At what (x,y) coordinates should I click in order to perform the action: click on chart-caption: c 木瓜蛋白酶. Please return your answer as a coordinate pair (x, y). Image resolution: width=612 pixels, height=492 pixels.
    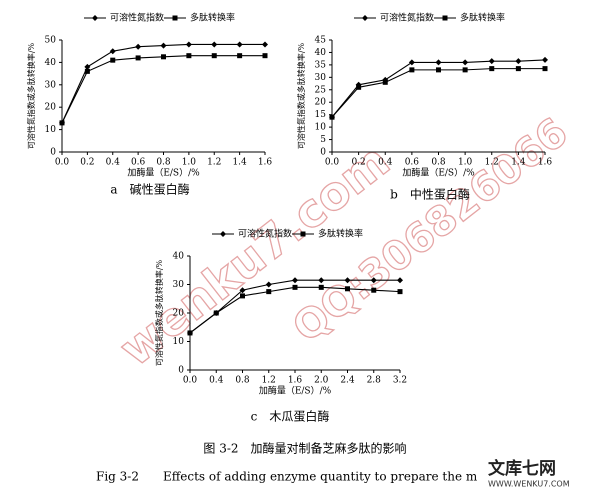
    Looking at the image, I should click on (290, 416).